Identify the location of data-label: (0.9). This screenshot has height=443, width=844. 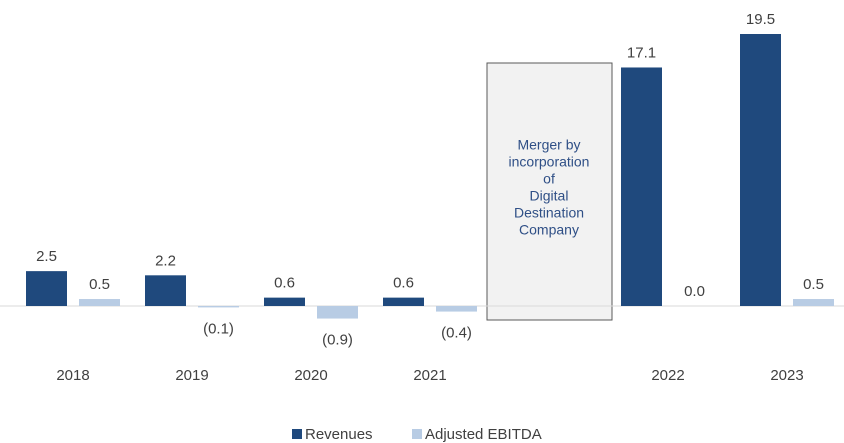
(337, 340).